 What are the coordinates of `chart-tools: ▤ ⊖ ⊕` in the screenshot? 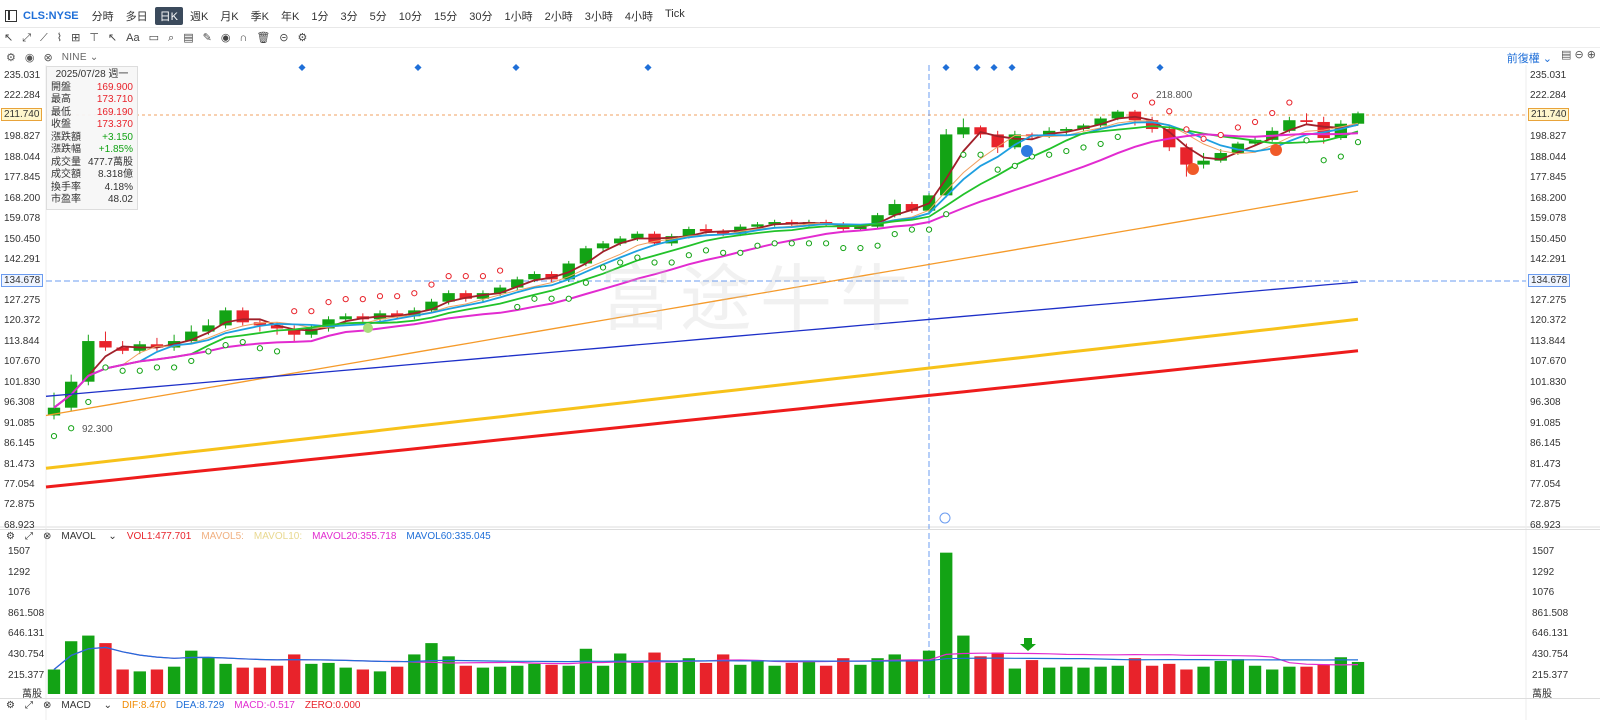 It's located at (1578, 54).